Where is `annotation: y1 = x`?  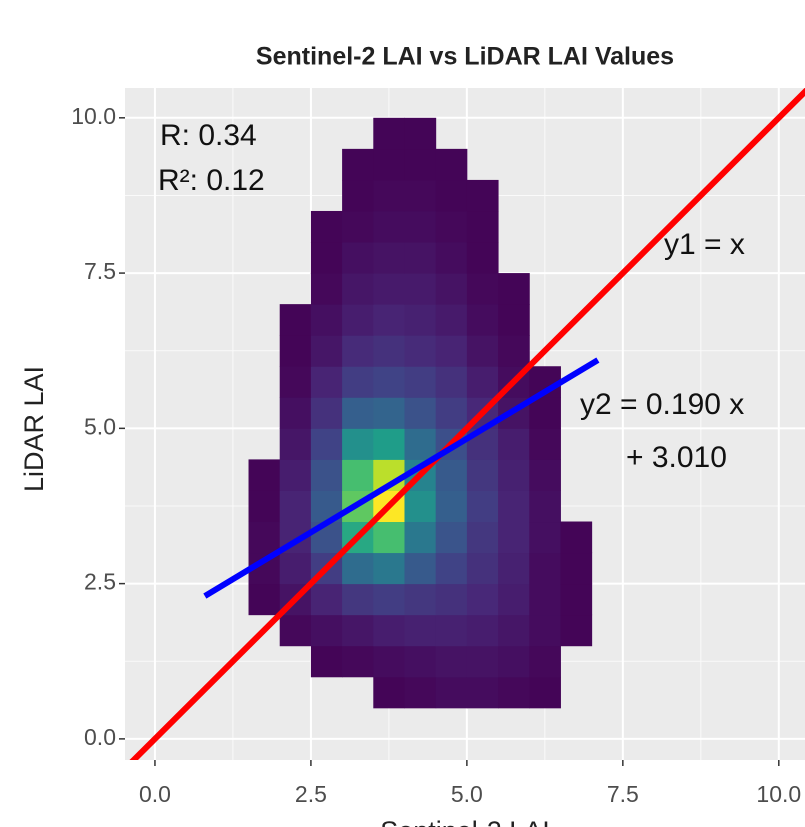
annotation: y1 = x is located at coordinates (704, 244).